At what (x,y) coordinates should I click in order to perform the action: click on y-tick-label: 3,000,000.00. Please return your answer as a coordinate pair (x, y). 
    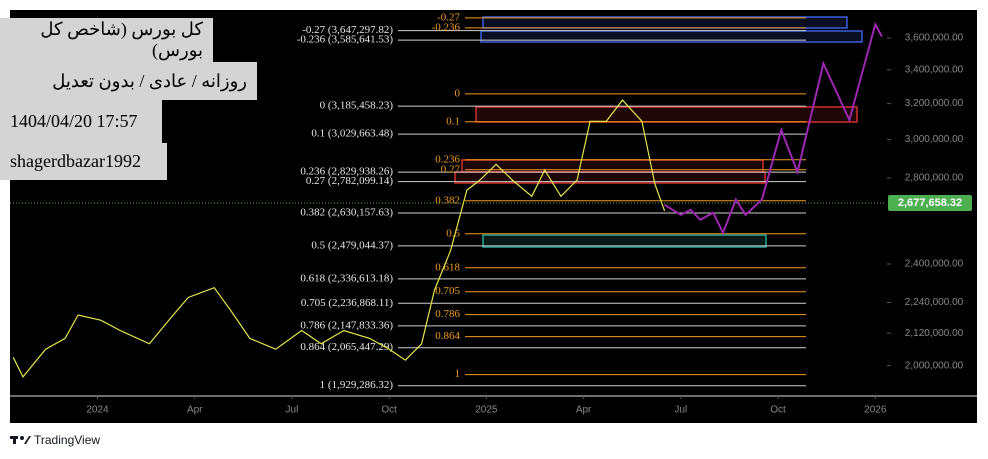
    Looking at the image, I should click on (934, 139).